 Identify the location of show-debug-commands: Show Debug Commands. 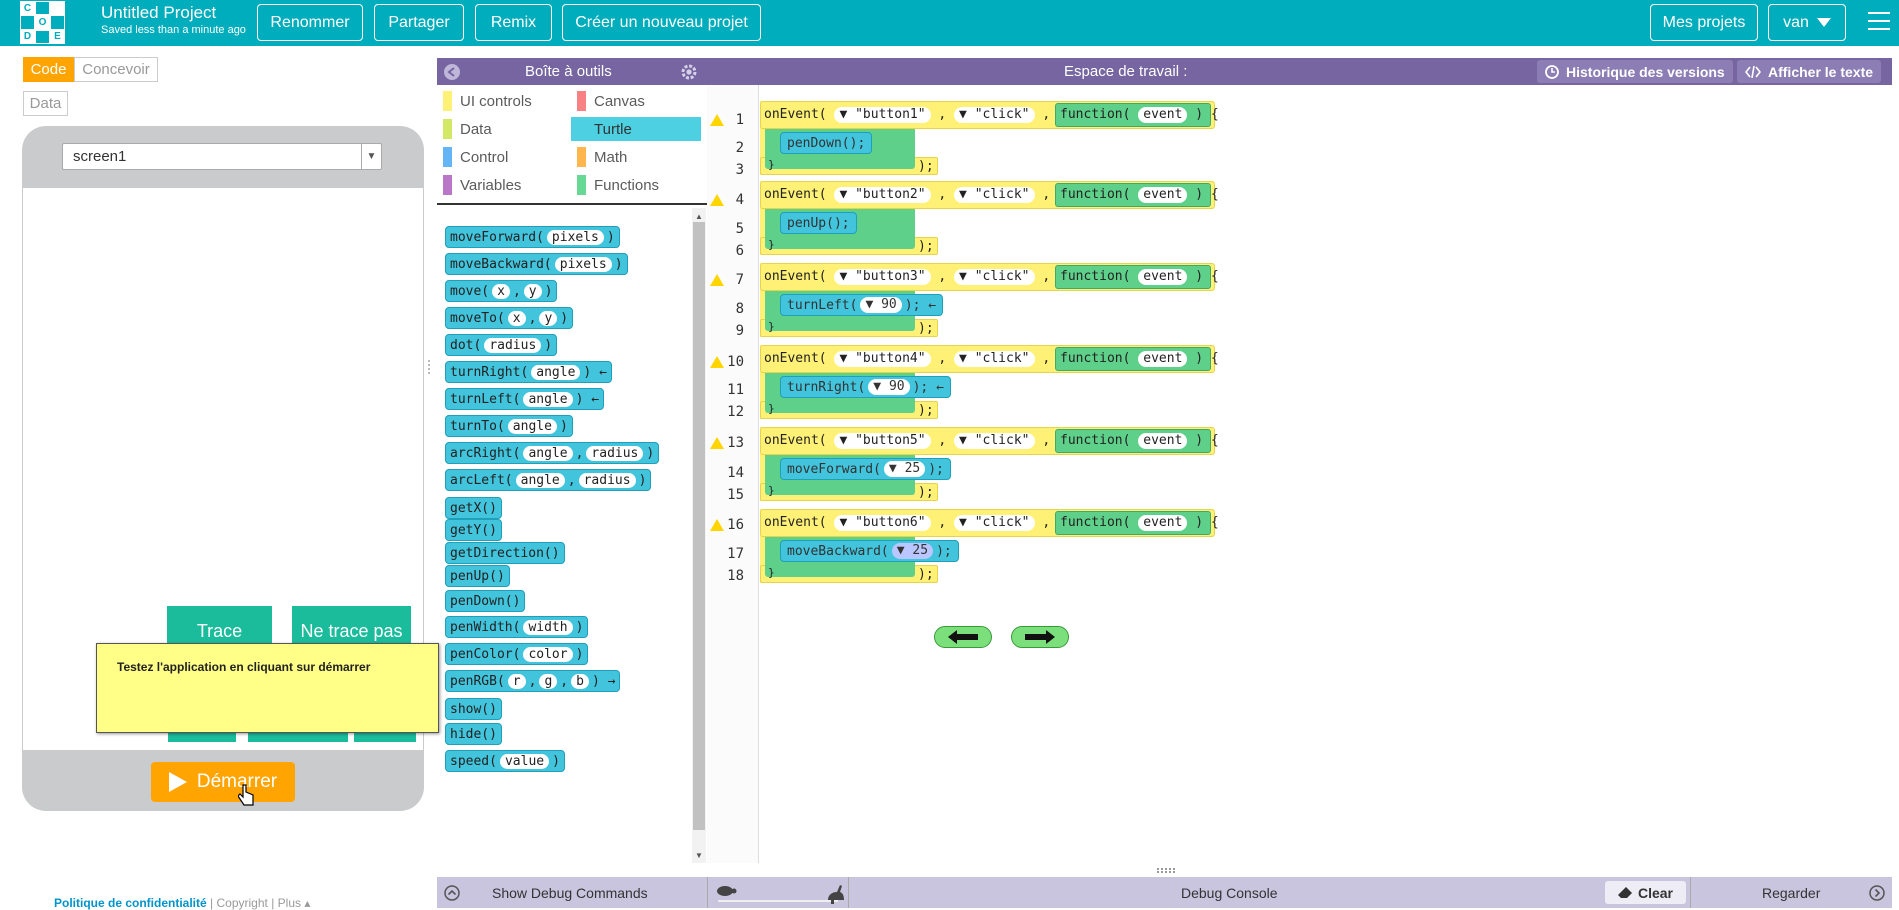
(570, 893).